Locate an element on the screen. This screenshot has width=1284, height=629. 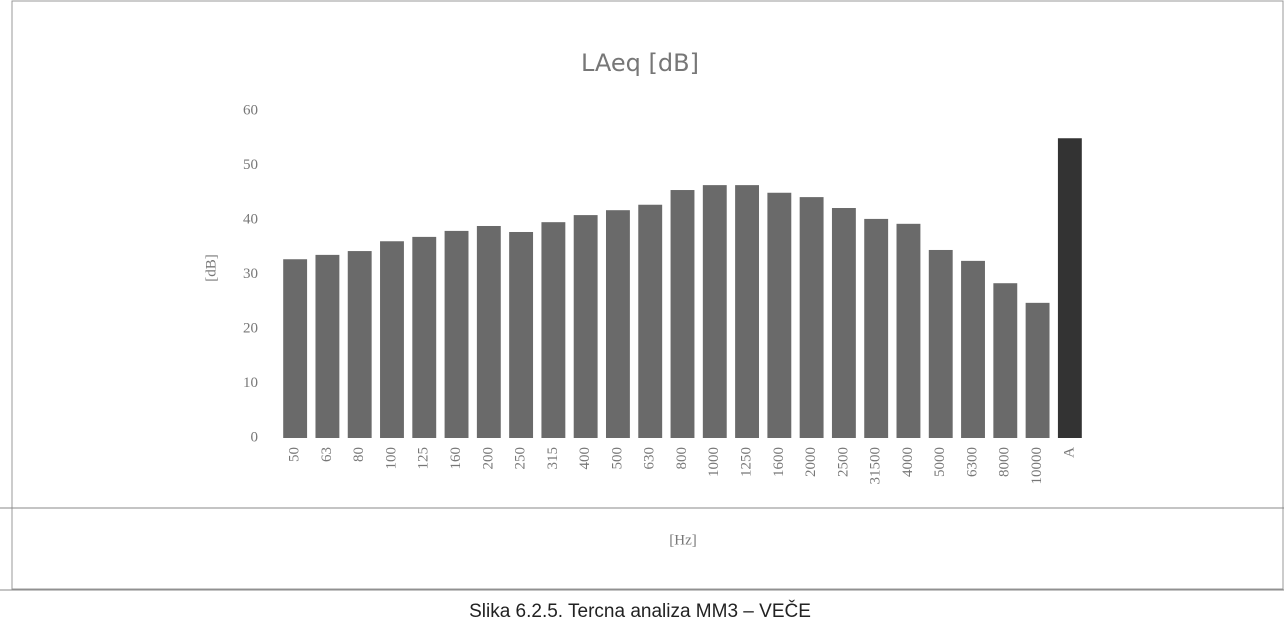
x-tick-label: 160 is located at coordinates (456, 458).